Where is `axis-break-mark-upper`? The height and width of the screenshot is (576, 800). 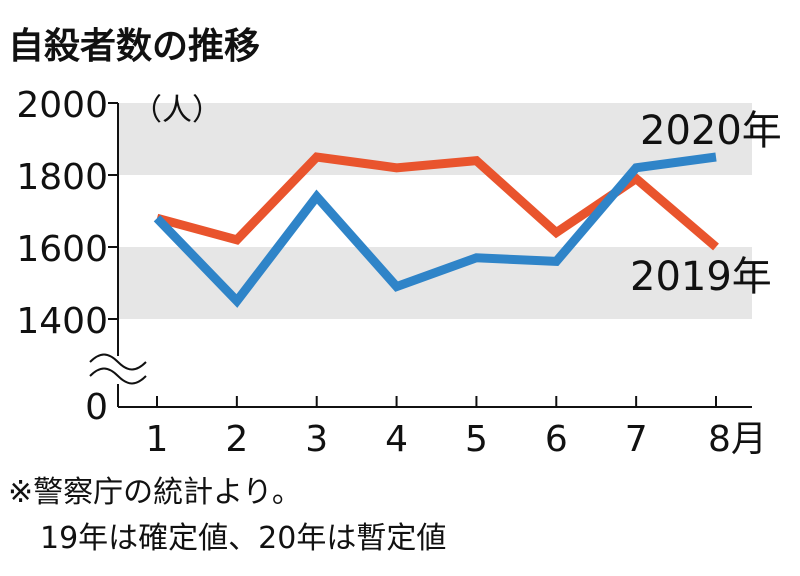
axis-break-mark-upper is located at coordinates (118, 362).